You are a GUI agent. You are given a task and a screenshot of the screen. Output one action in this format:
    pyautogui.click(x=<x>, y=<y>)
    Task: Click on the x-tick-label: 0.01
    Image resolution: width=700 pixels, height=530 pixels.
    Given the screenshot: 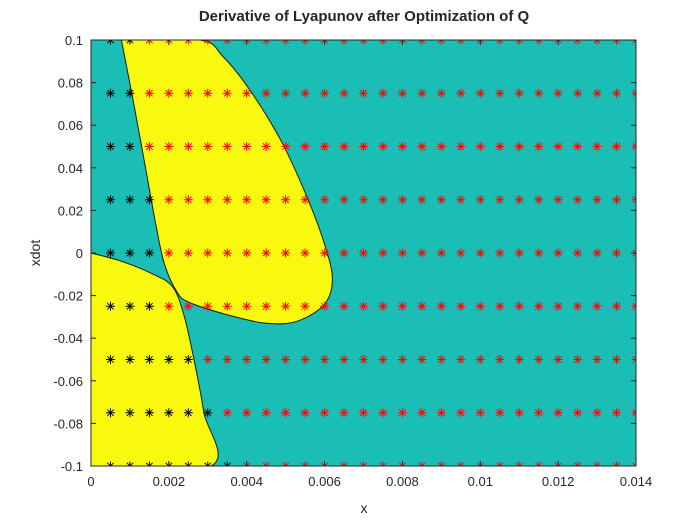 What is the action you would take?
    pyautogui.click(x=480, y=481)
    